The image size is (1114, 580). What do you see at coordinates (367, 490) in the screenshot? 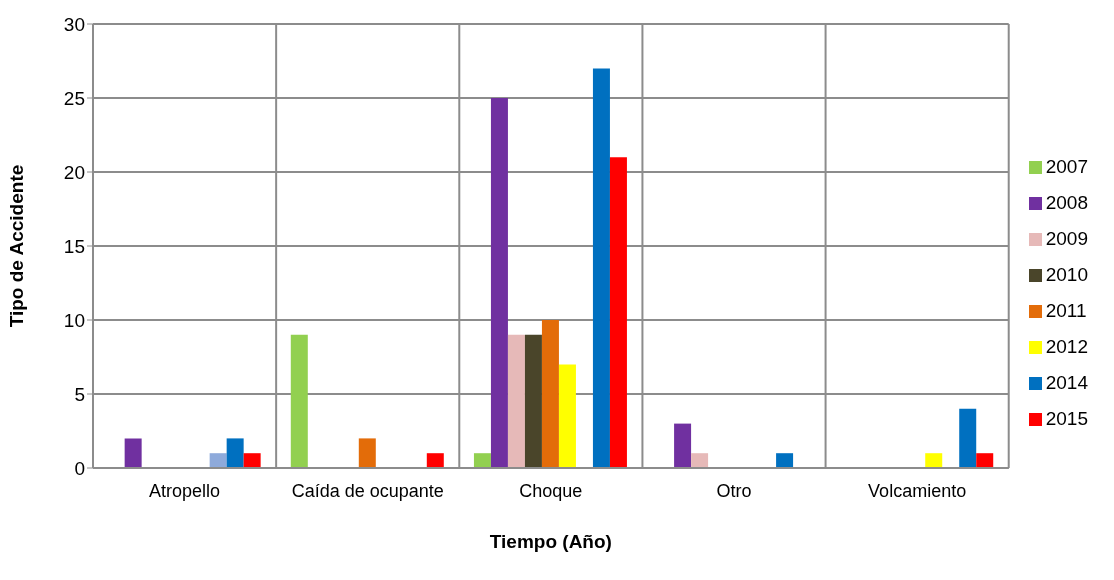
I see `x-tick-label: Caída de ocupante` at bounding box center [367, 490].